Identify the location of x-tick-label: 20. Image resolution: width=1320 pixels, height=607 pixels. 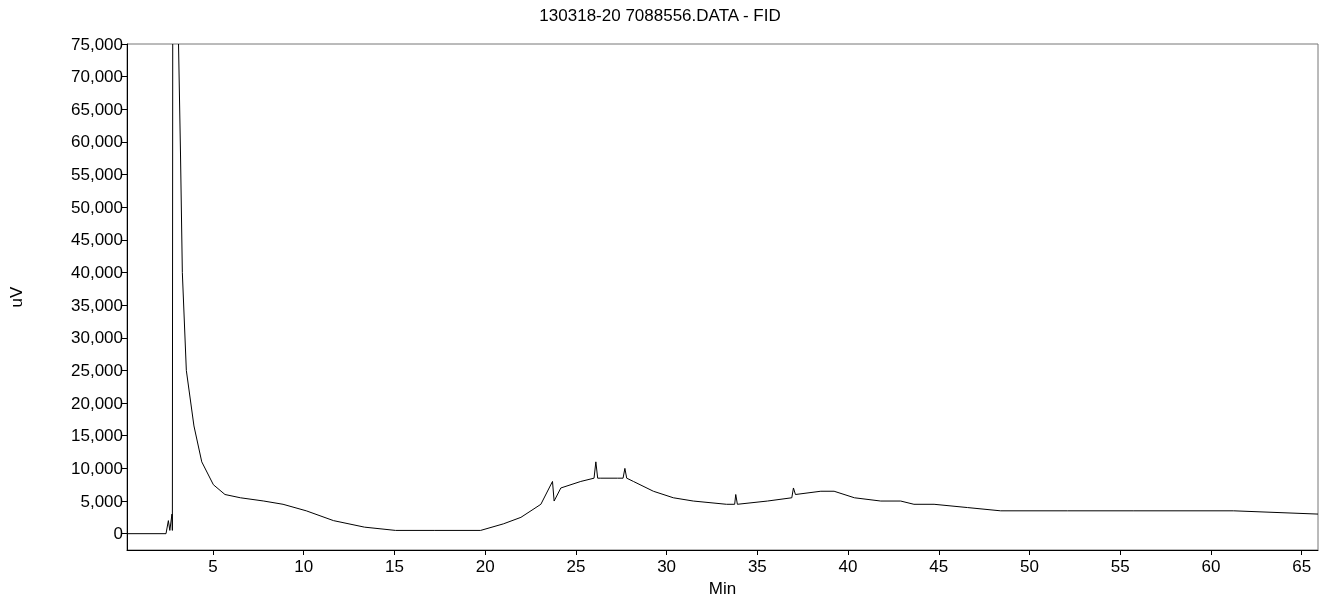
(485, 566).